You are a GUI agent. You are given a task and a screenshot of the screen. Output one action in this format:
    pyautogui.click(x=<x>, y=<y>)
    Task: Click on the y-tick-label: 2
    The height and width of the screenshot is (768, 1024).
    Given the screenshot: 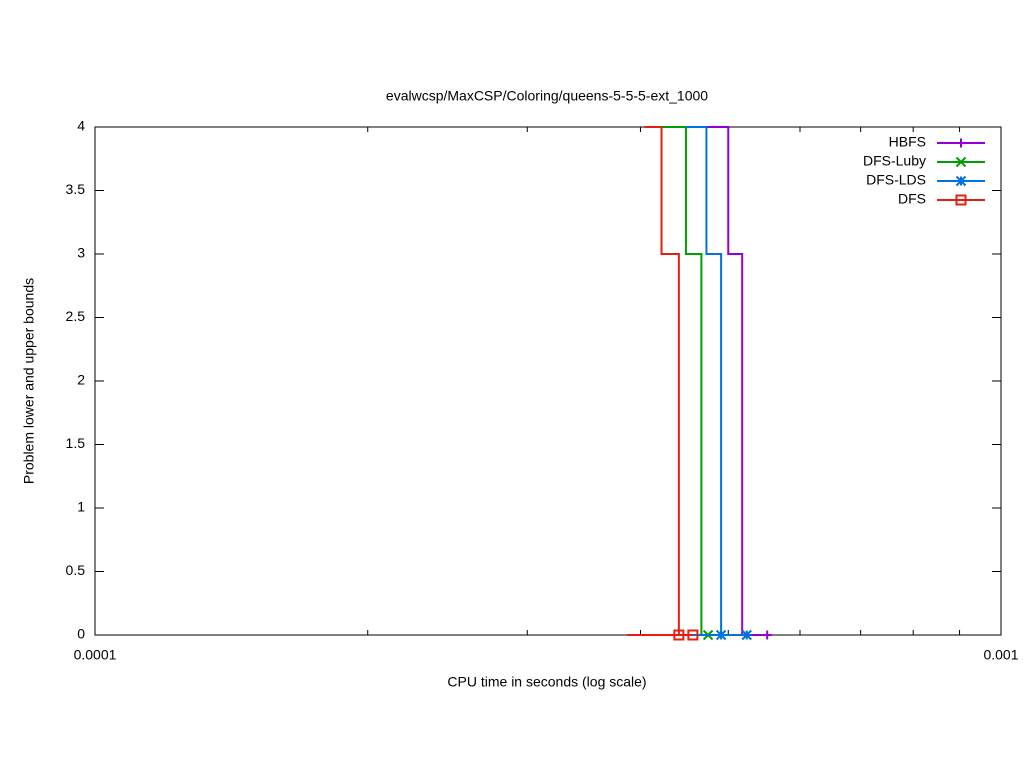 What is the action you would take?
    pyautogui.click(x=81, y=380)
    